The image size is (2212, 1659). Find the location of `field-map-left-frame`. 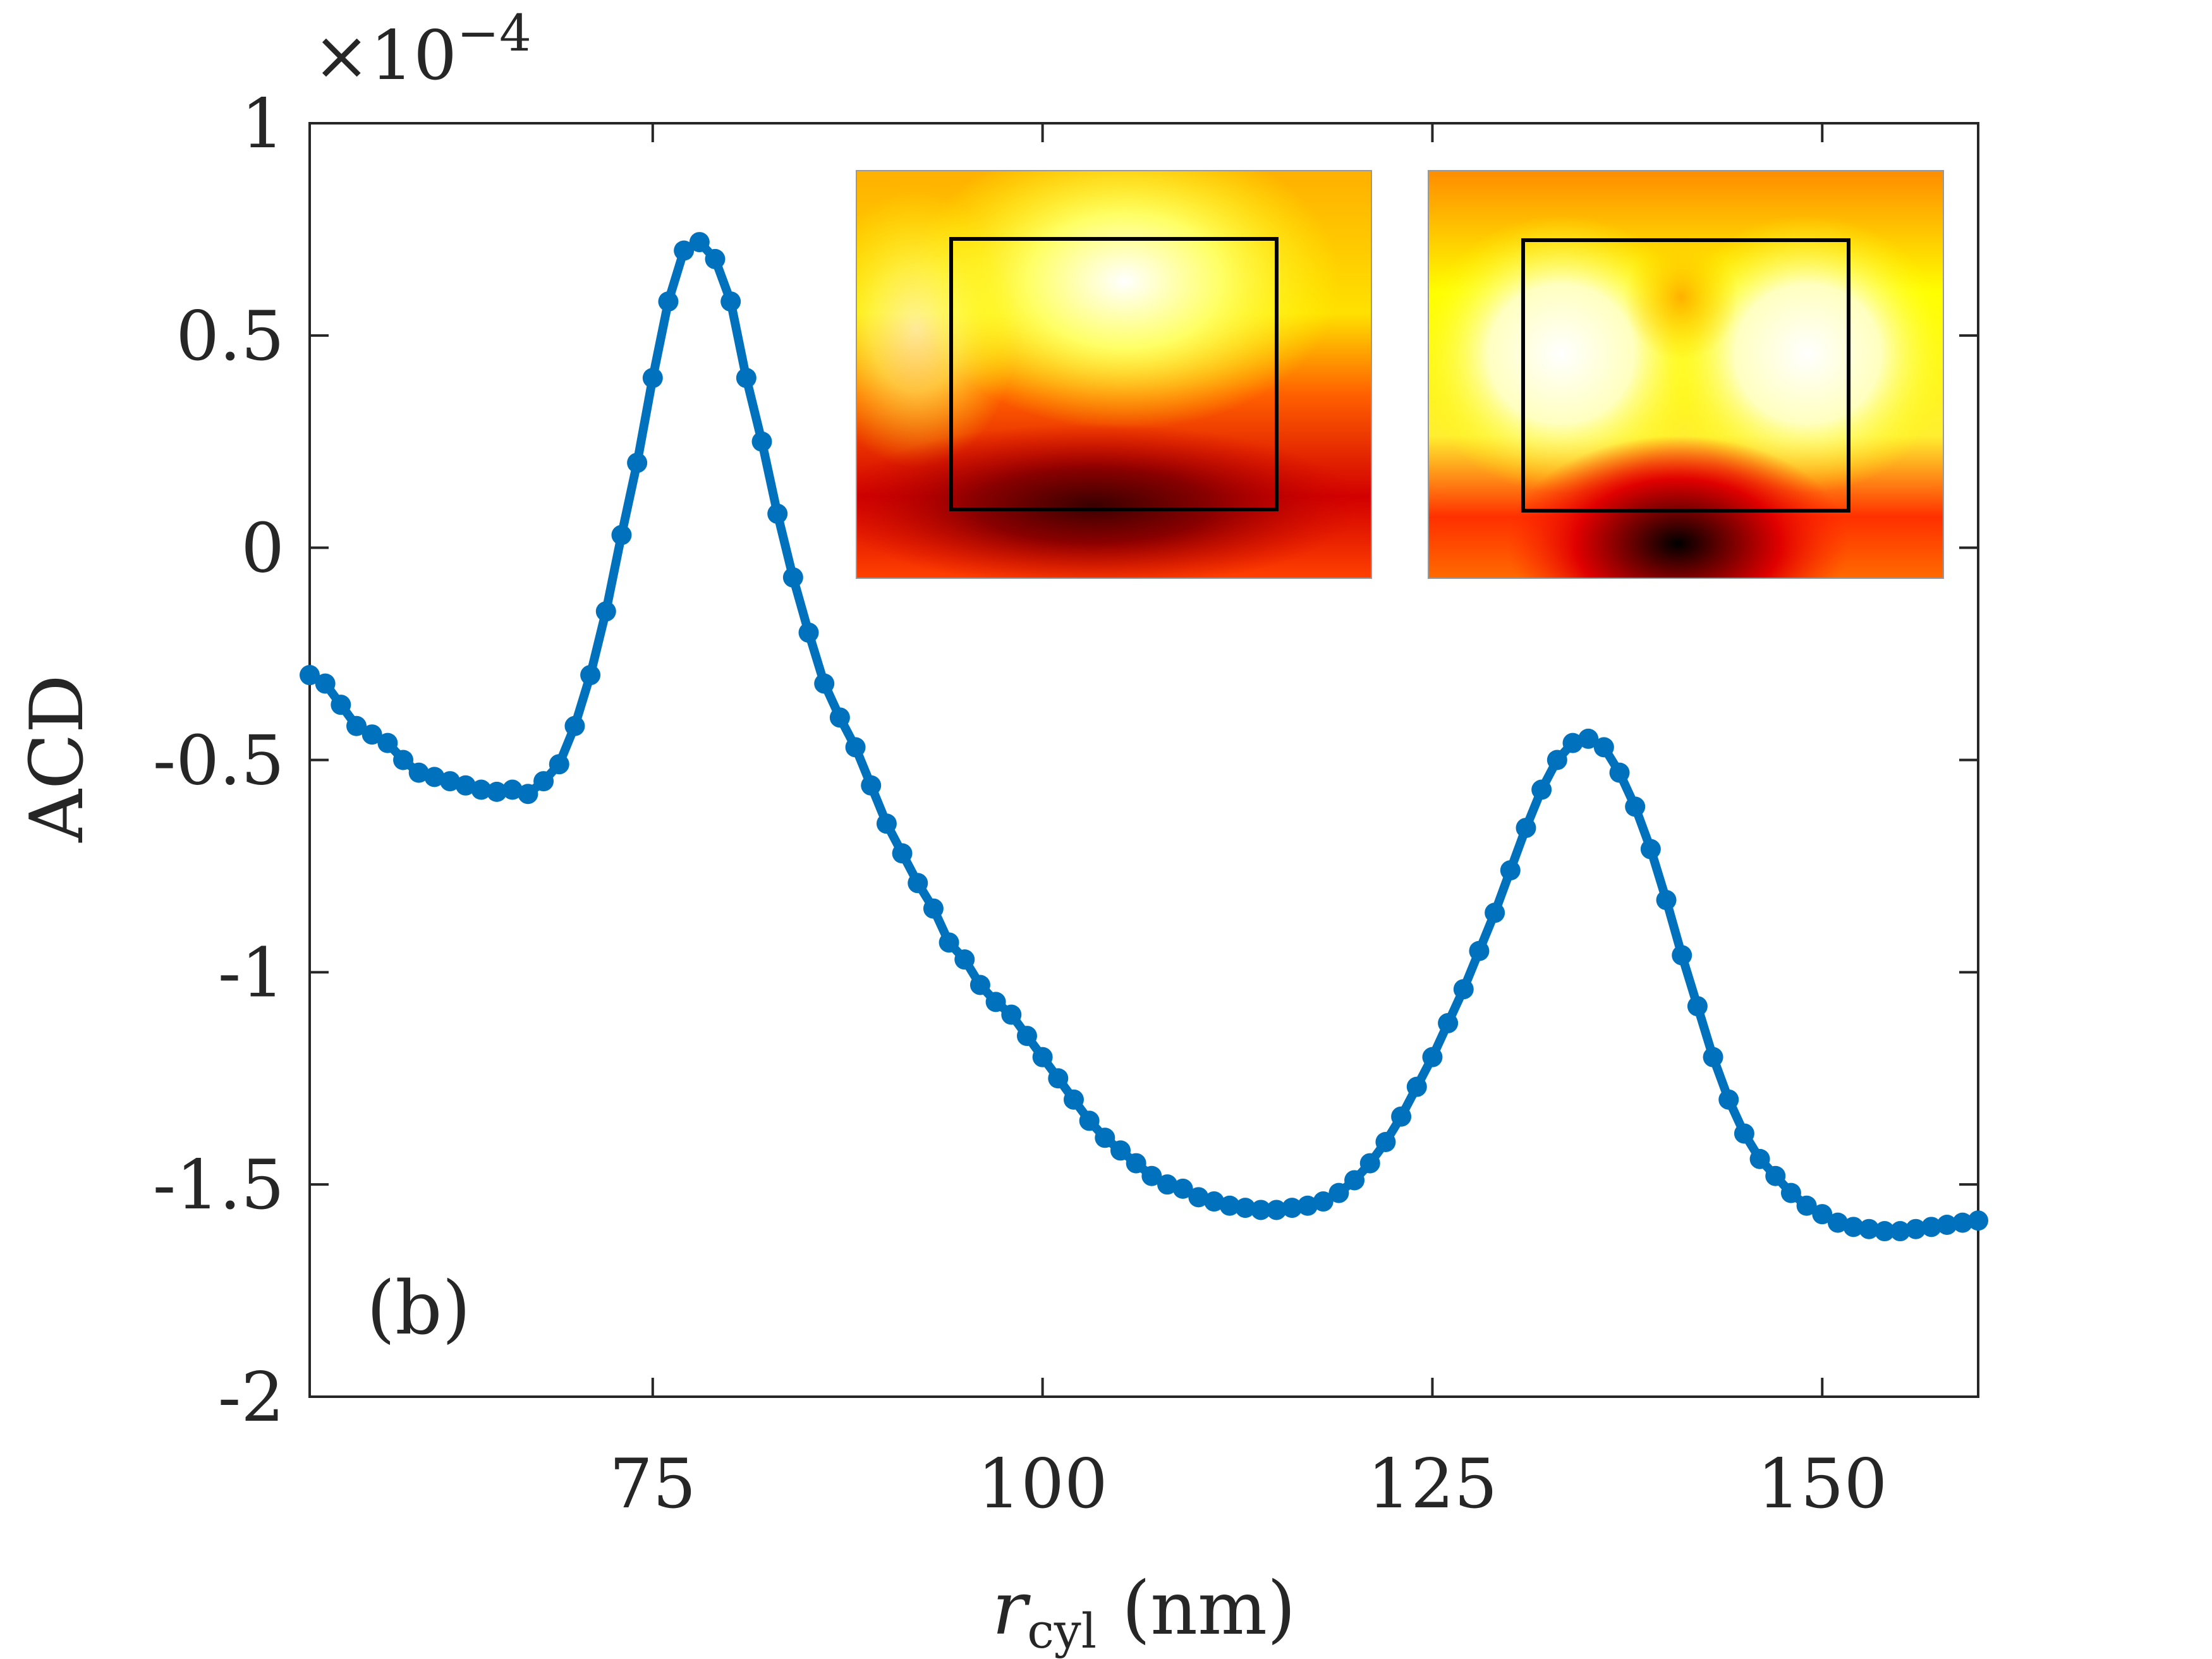

field-map-left-frame is located at coordinates (1114, 374).